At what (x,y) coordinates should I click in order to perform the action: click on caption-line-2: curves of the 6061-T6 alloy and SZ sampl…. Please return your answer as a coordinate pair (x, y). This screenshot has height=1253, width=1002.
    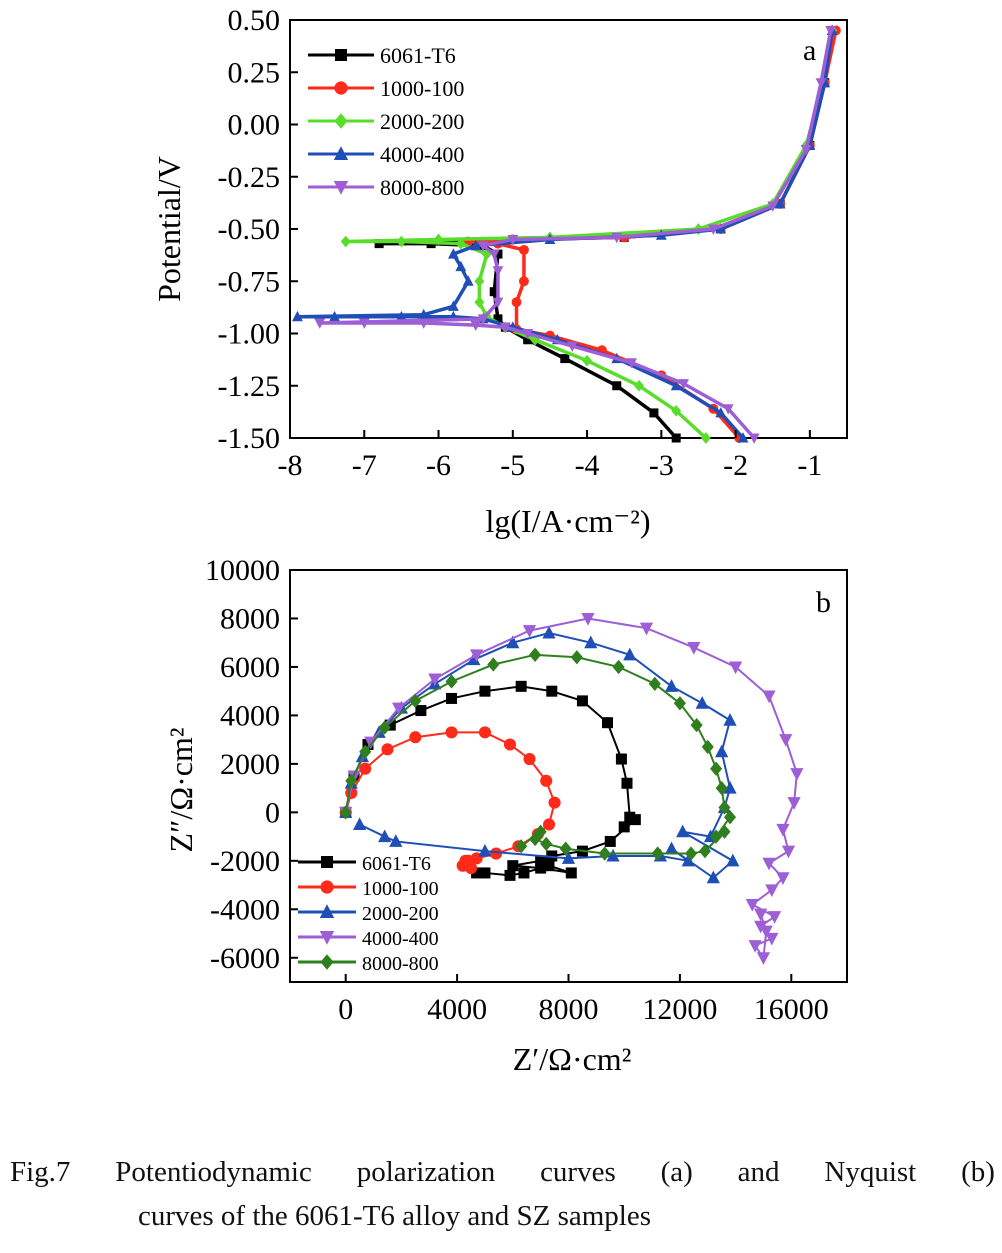
    Looking at the image, I should click on (395, 1216).